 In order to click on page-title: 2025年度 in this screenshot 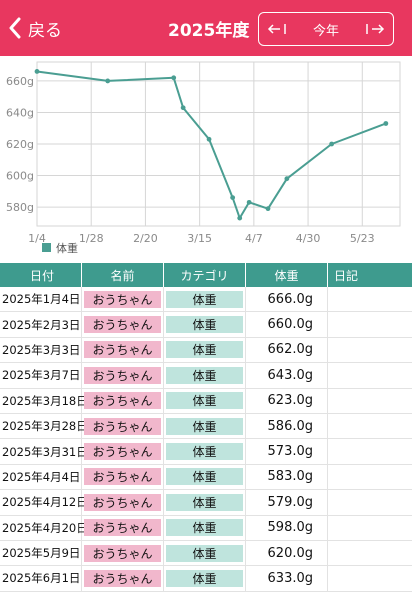, I will do `click(209, 31)`.